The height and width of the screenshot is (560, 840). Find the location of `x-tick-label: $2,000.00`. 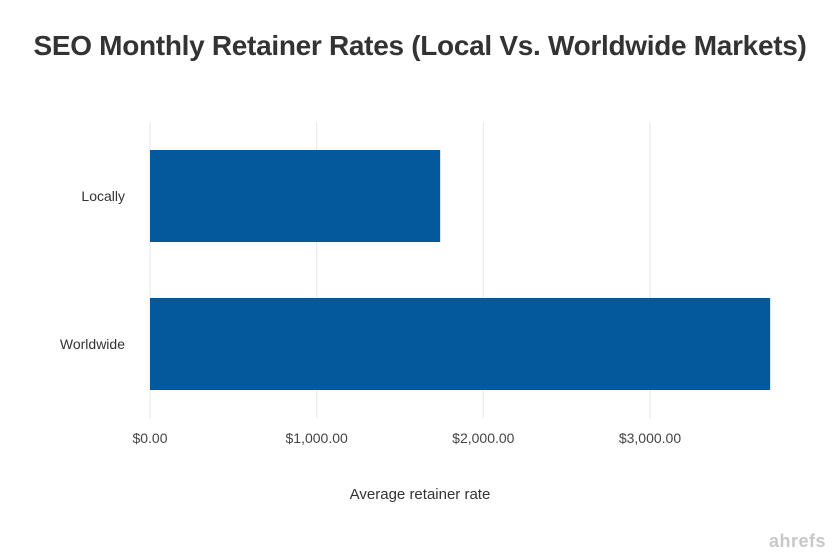

x-tick-label: $2,000.00 is located at coordinates (483, 438).